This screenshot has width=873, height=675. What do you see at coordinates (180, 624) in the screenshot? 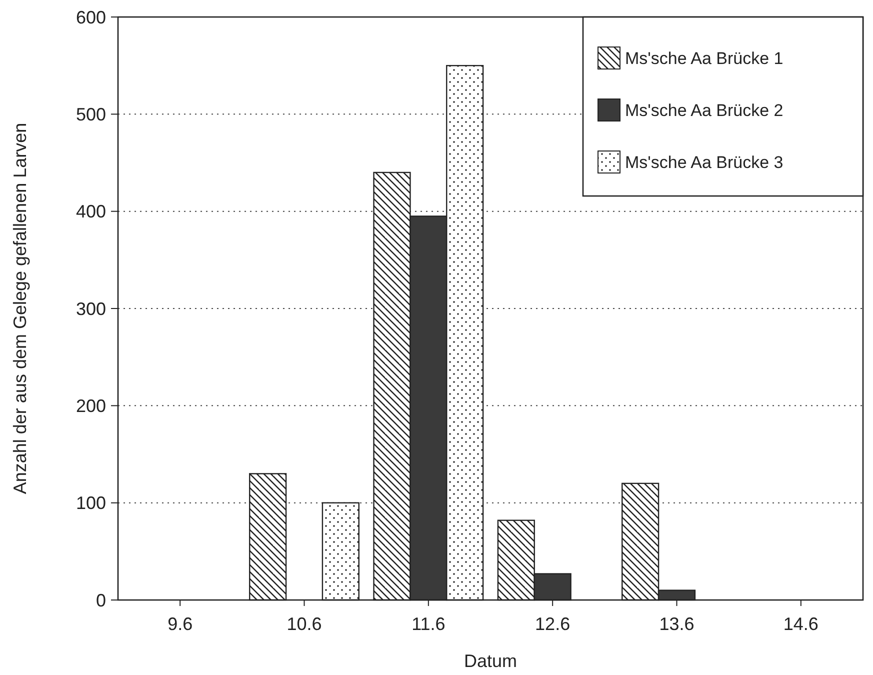
I see `x-tick-label: 9.6` at bounding box center [180, 624].